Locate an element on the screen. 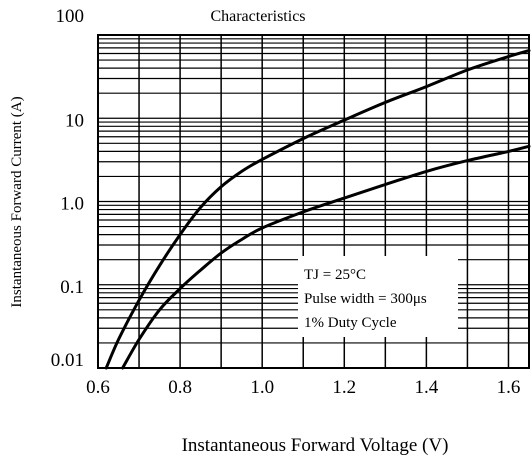 The width and height of the screenshot is (532, 463). x-tick-label: 1.6 is located at coordinates (509, 387).